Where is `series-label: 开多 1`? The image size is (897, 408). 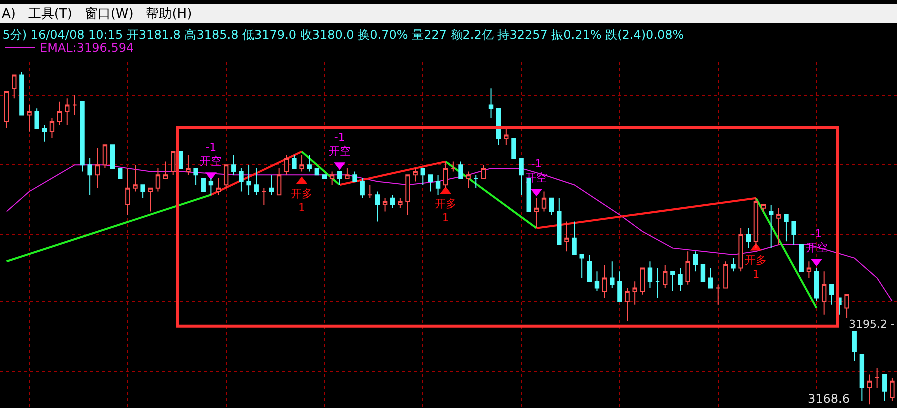
series-label: 开多 1 is located at coordinates (302, 201).